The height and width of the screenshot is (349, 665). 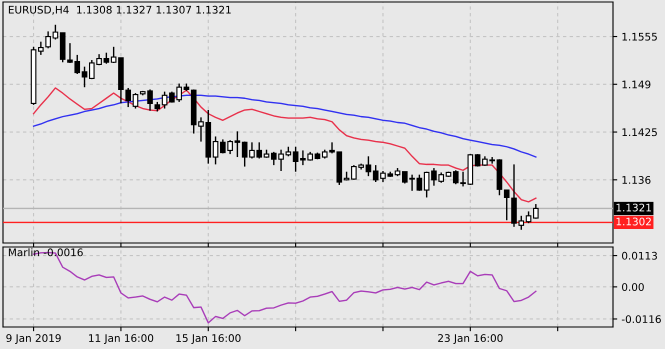 I want to click on y-tick-label: -0.0116, so click(x=641, y=319).